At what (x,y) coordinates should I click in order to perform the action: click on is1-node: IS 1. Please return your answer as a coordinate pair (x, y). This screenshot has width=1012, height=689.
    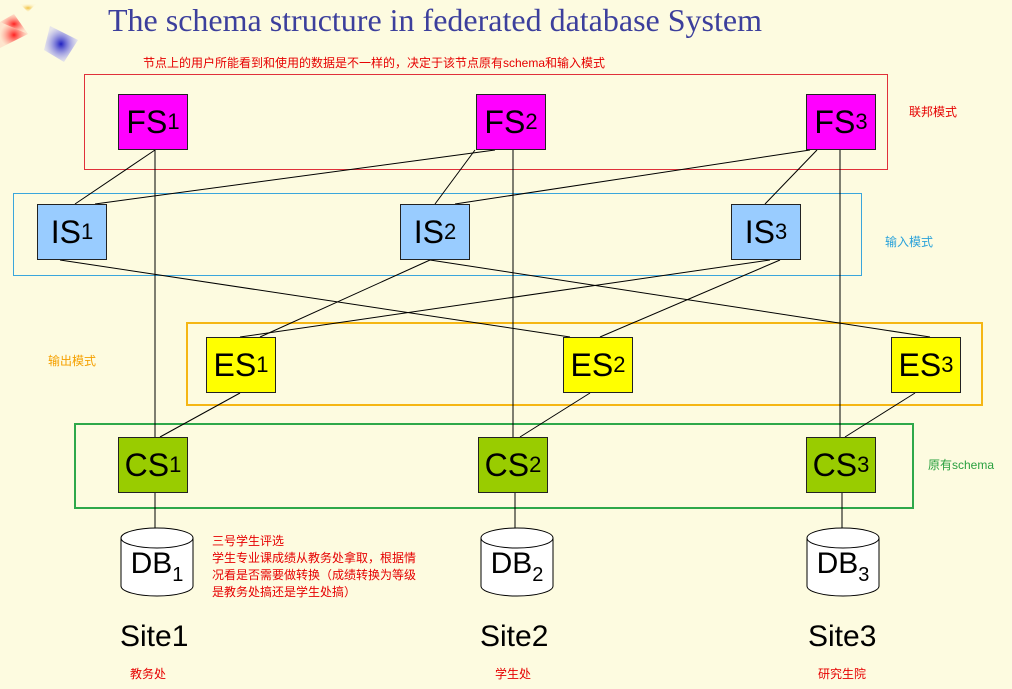
    Looking at the image, I should click on (72, 232).